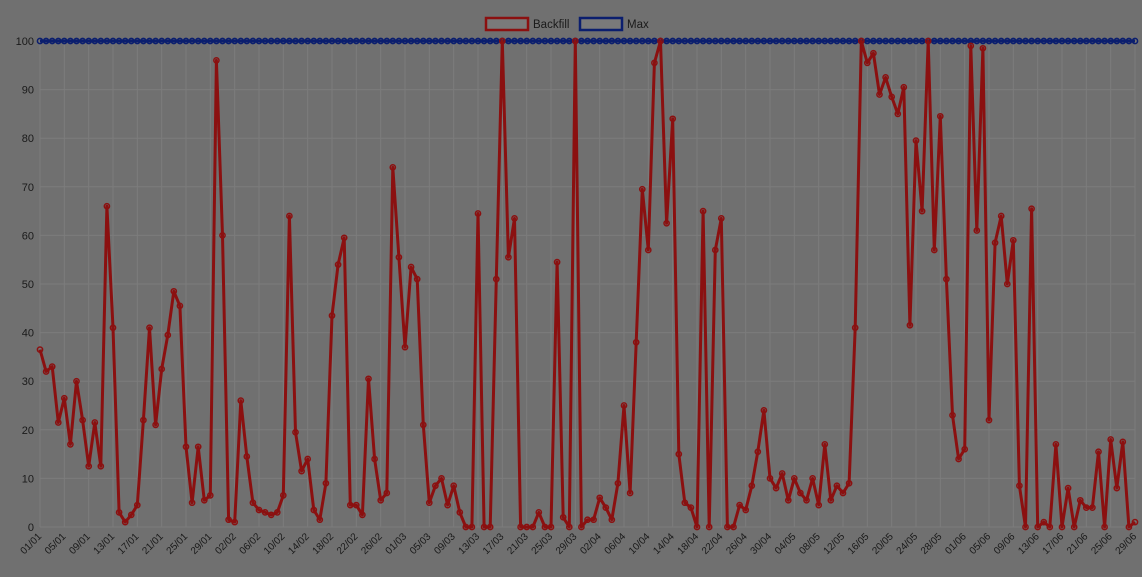 The width and height of the screenshot is (1142, 577). Describe the element at coordinates (810, 544) in the screenshot. I see `x-tick-label: 08/05` at that location.